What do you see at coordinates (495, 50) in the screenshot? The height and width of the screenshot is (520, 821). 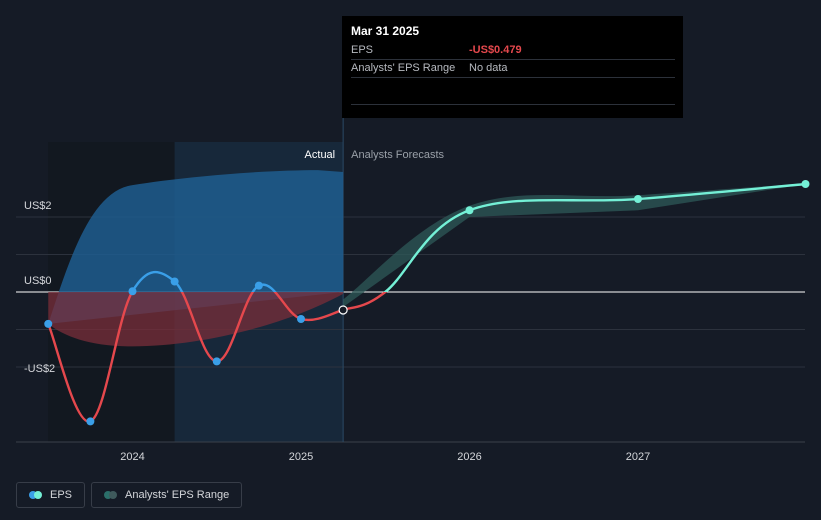 I see `tooltip-eps-value: -US$0.479` at bounding box center [495, 50].